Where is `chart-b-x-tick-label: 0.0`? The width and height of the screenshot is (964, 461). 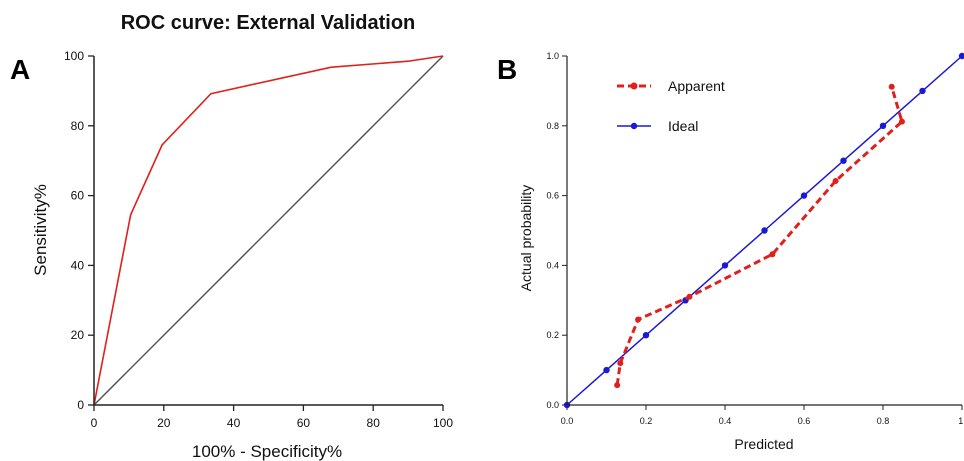
chart-b-x-tick-label: 0.0 is located at coordinates (567, 421).